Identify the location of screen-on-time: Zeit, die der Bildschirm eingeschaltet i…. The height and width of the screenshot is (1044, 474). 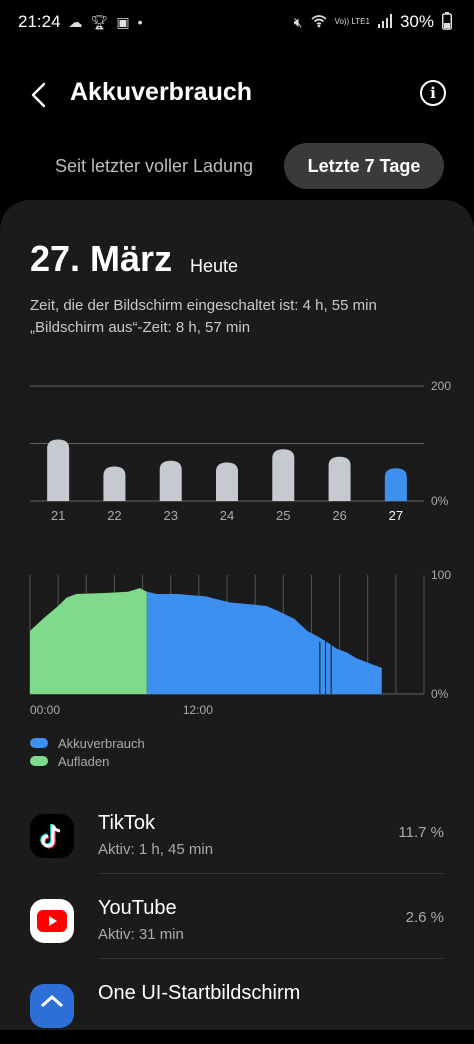
(203, 305).